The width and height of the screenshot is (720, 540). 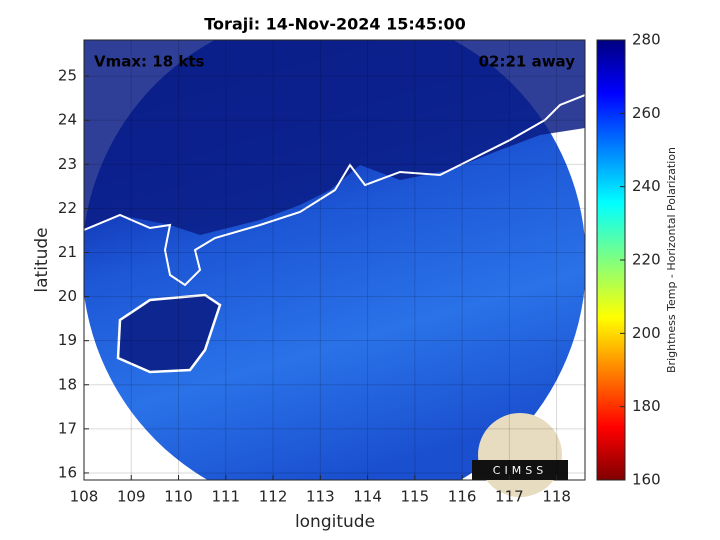 I want to click on chart-title: Toraji: 14-Nov-2024 15:45:00, so click(x=334, y=24).